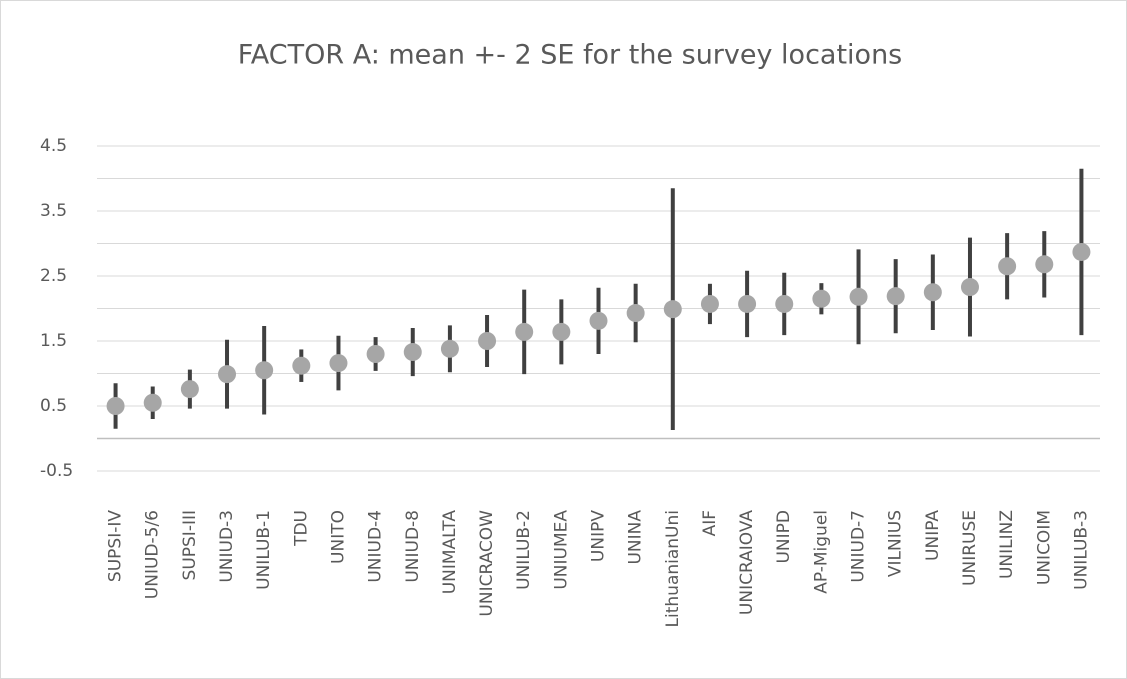  I want to click on x-tick-label: UNINA, so click(636, 537).